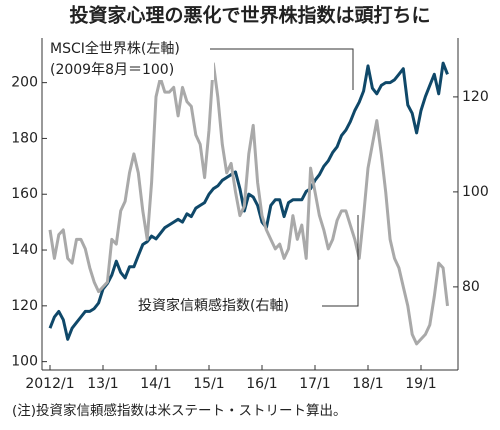  Describe the element at coordinates (471, 287) in the screenshot. I see `y2-tick-label: 80` at that location.